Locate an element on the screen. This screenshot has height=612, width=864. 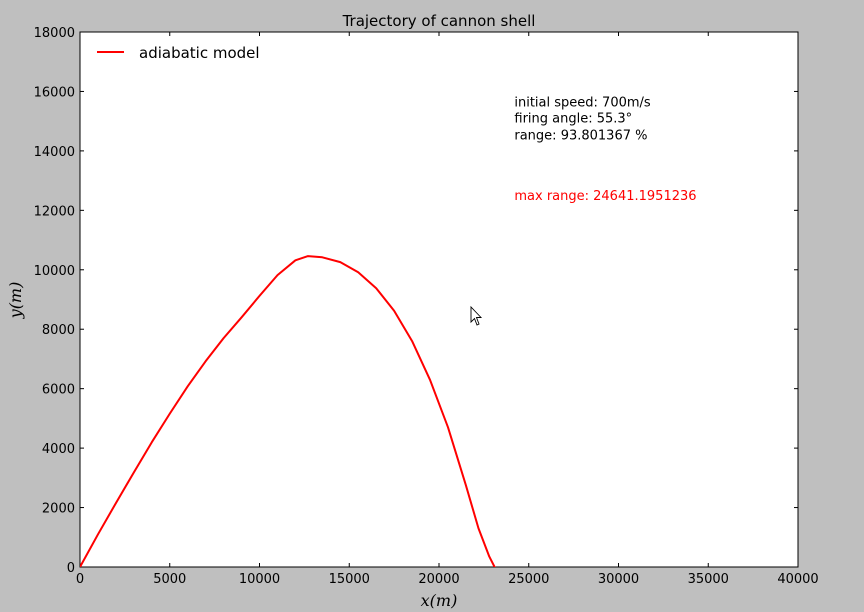
x-tick-label: 15000 is located at coordinates (349, 579).